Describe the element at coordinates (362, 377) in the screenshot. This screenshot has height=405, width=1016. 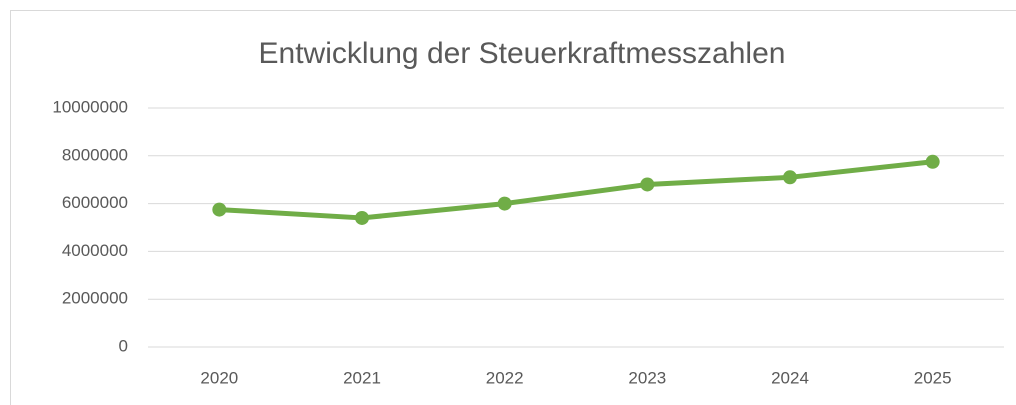
I see `x-tick-label: 2021` at that location.